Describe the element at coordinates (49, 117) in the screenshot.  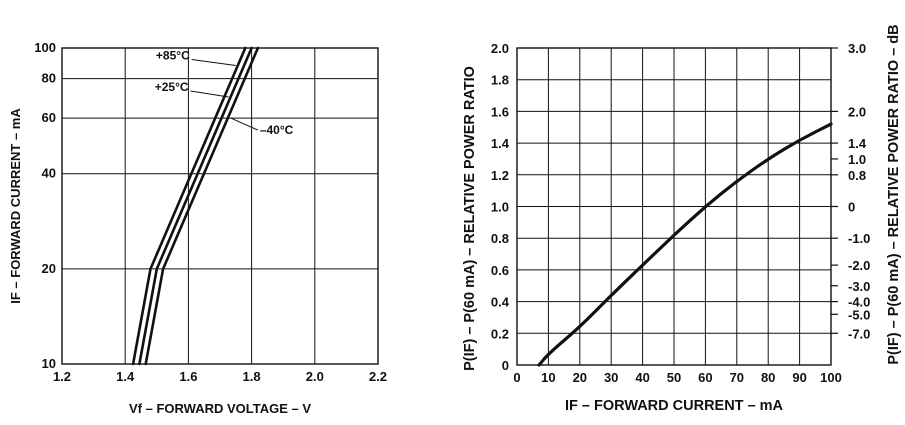
I see `left-y-tick-60: 60` at that location.